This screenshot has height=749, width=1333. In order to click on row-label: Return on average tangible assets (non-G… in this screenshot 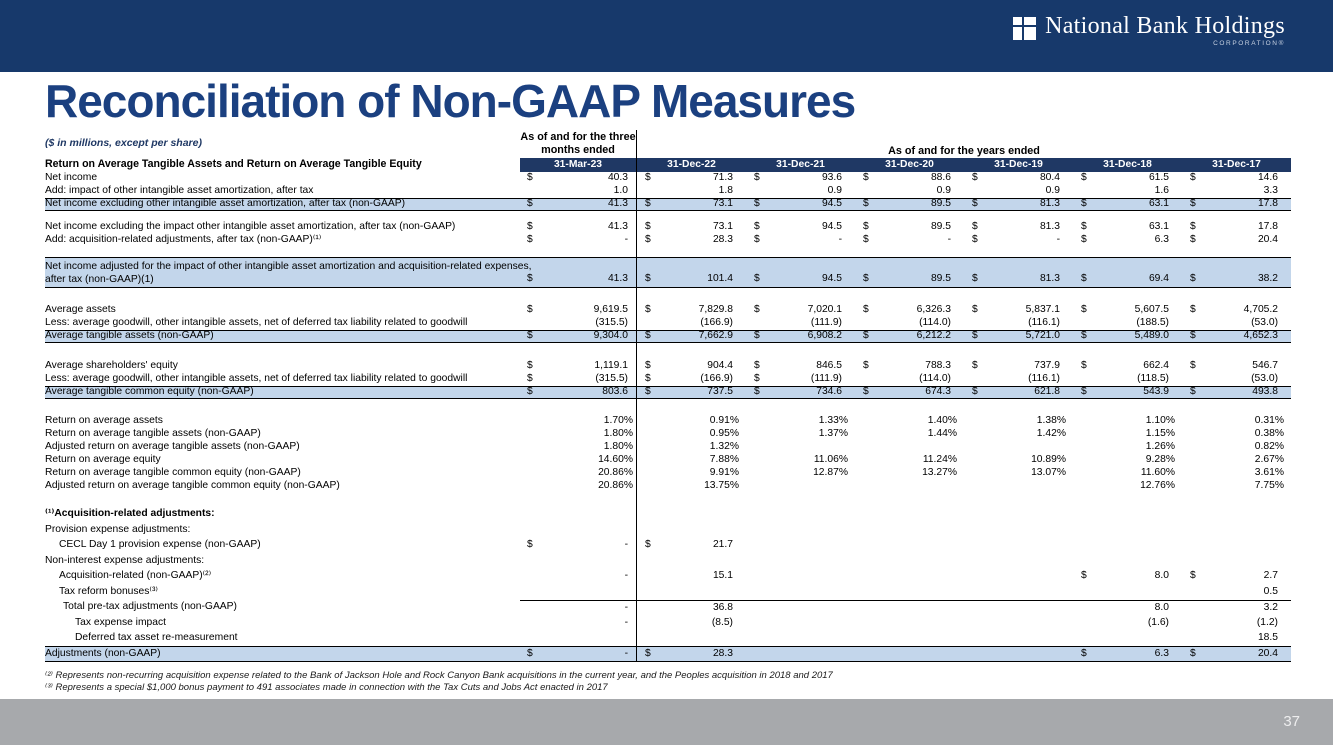, I will do `click(153, 434)`.